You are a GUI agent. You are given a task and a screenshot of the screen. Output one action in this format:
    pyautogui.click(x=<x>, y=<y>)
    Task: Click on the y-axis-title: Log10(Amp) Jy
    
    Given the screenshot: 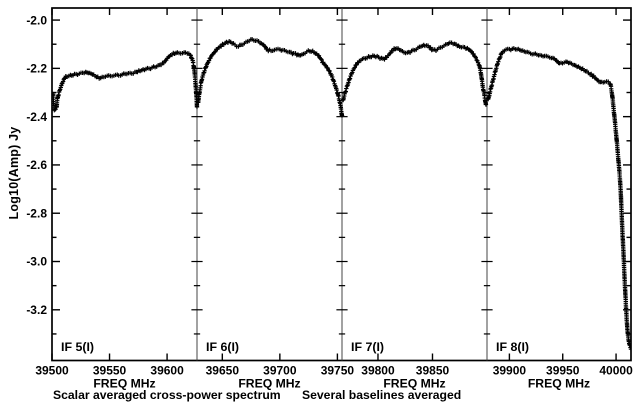 What is the action you would take?
    pyautogui.click(x=14, y=173)
    